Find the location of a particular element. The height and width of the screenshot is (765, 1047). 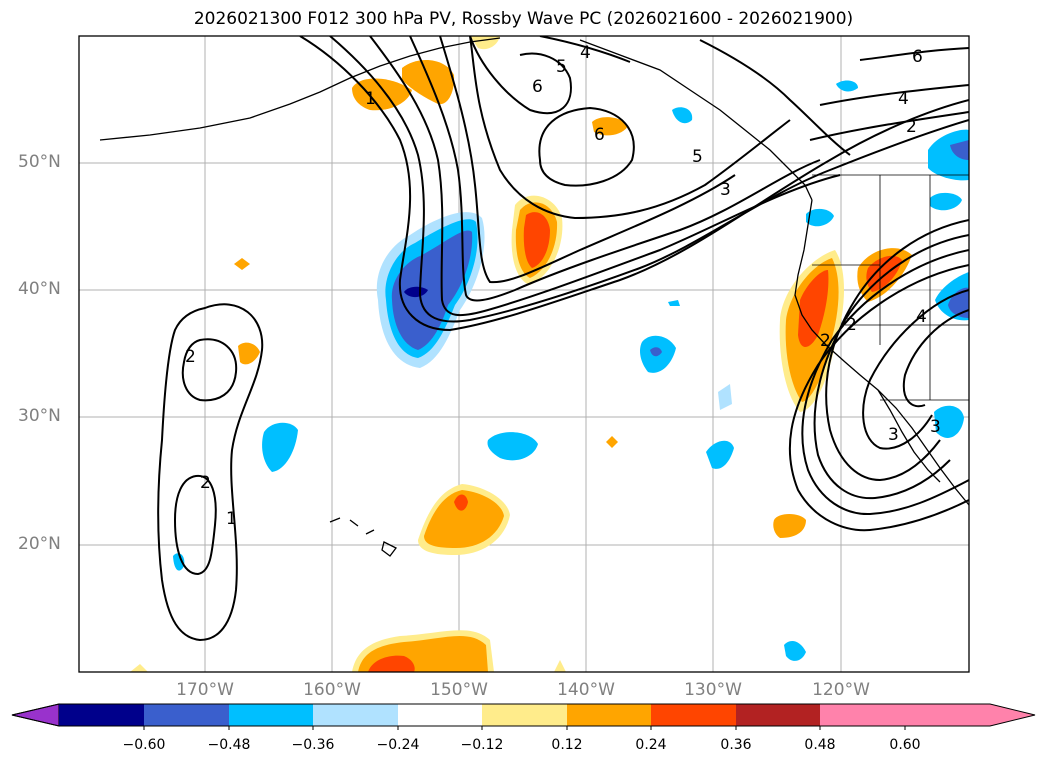

contour-11-north is located at coordinates (894, 95).